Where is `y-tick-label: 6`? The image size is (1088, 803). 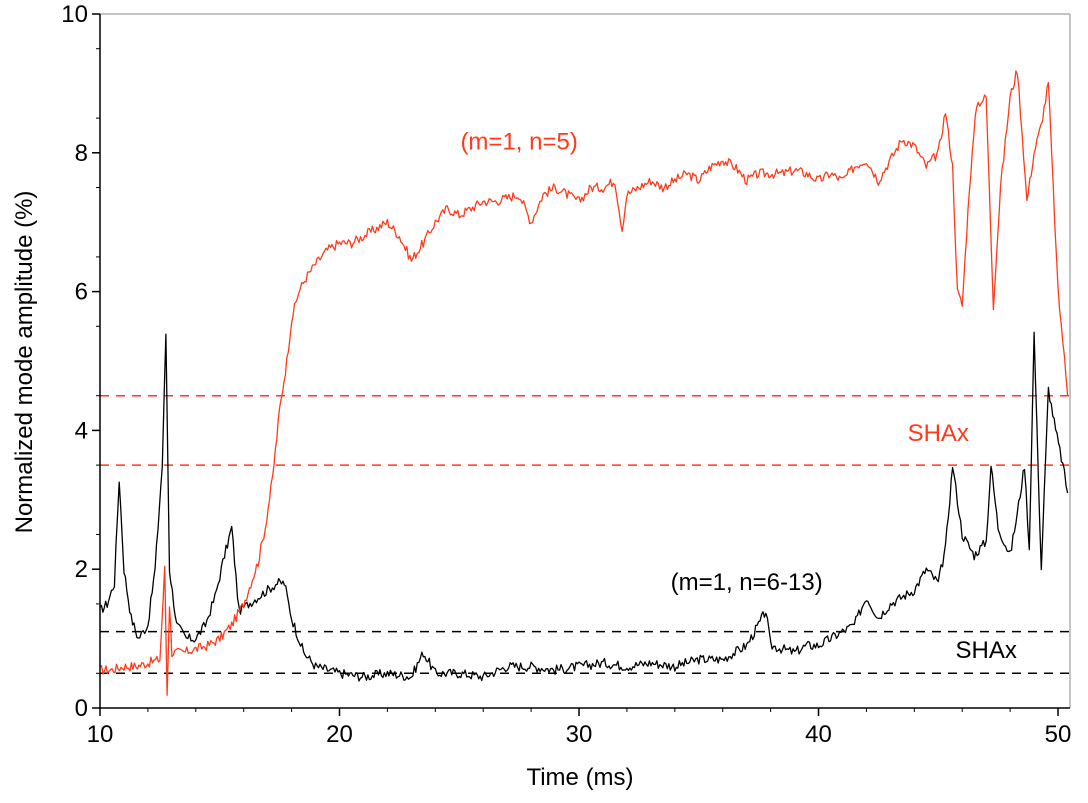 y-tick-label: 6 is located at coordinates (81, 292).